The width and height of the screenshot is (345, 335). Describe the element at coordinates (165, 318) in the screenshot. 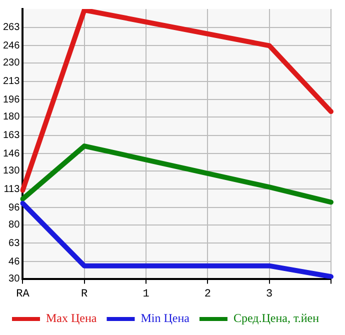

I see `legend-label: Min Цена` at that location.